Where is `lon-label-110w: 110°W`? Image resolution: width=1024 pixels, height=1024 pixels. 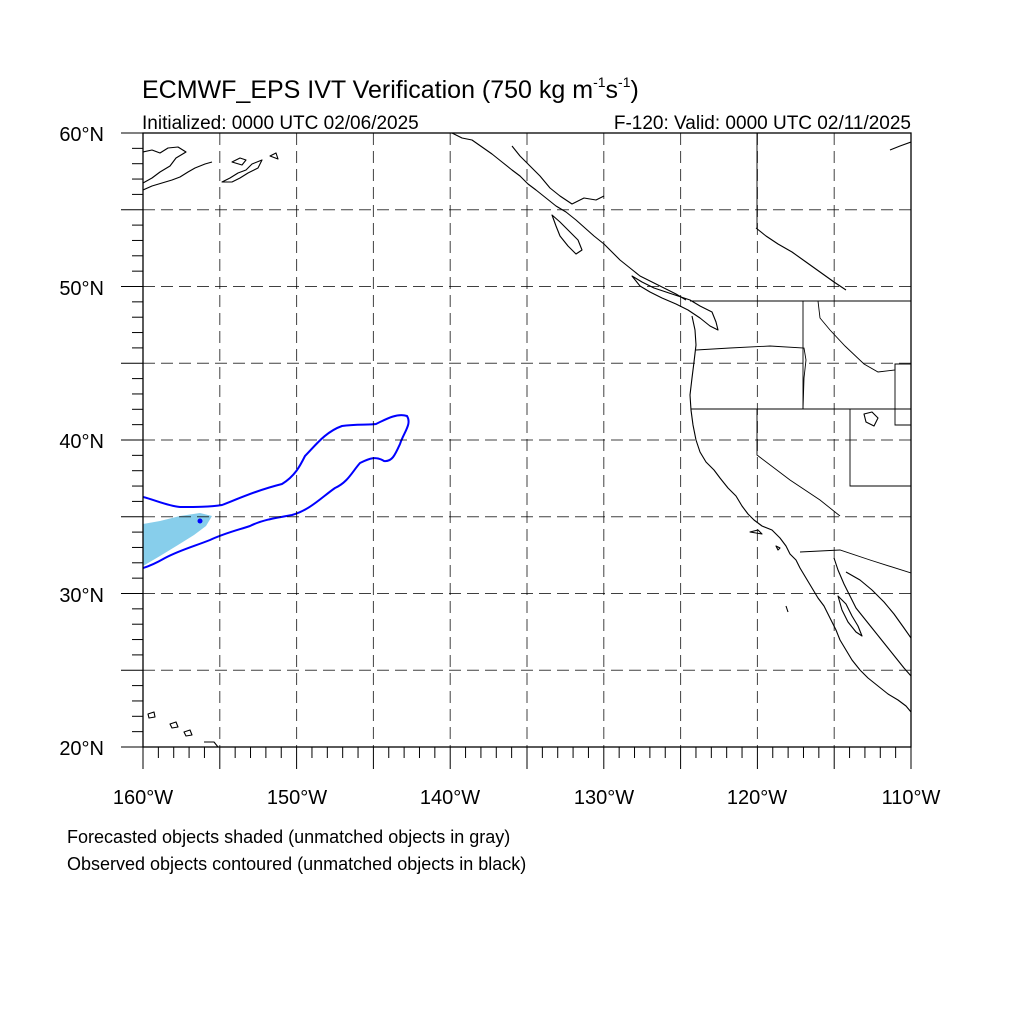
lon-label-110w: 110°W is located at coordinates (911, 798).